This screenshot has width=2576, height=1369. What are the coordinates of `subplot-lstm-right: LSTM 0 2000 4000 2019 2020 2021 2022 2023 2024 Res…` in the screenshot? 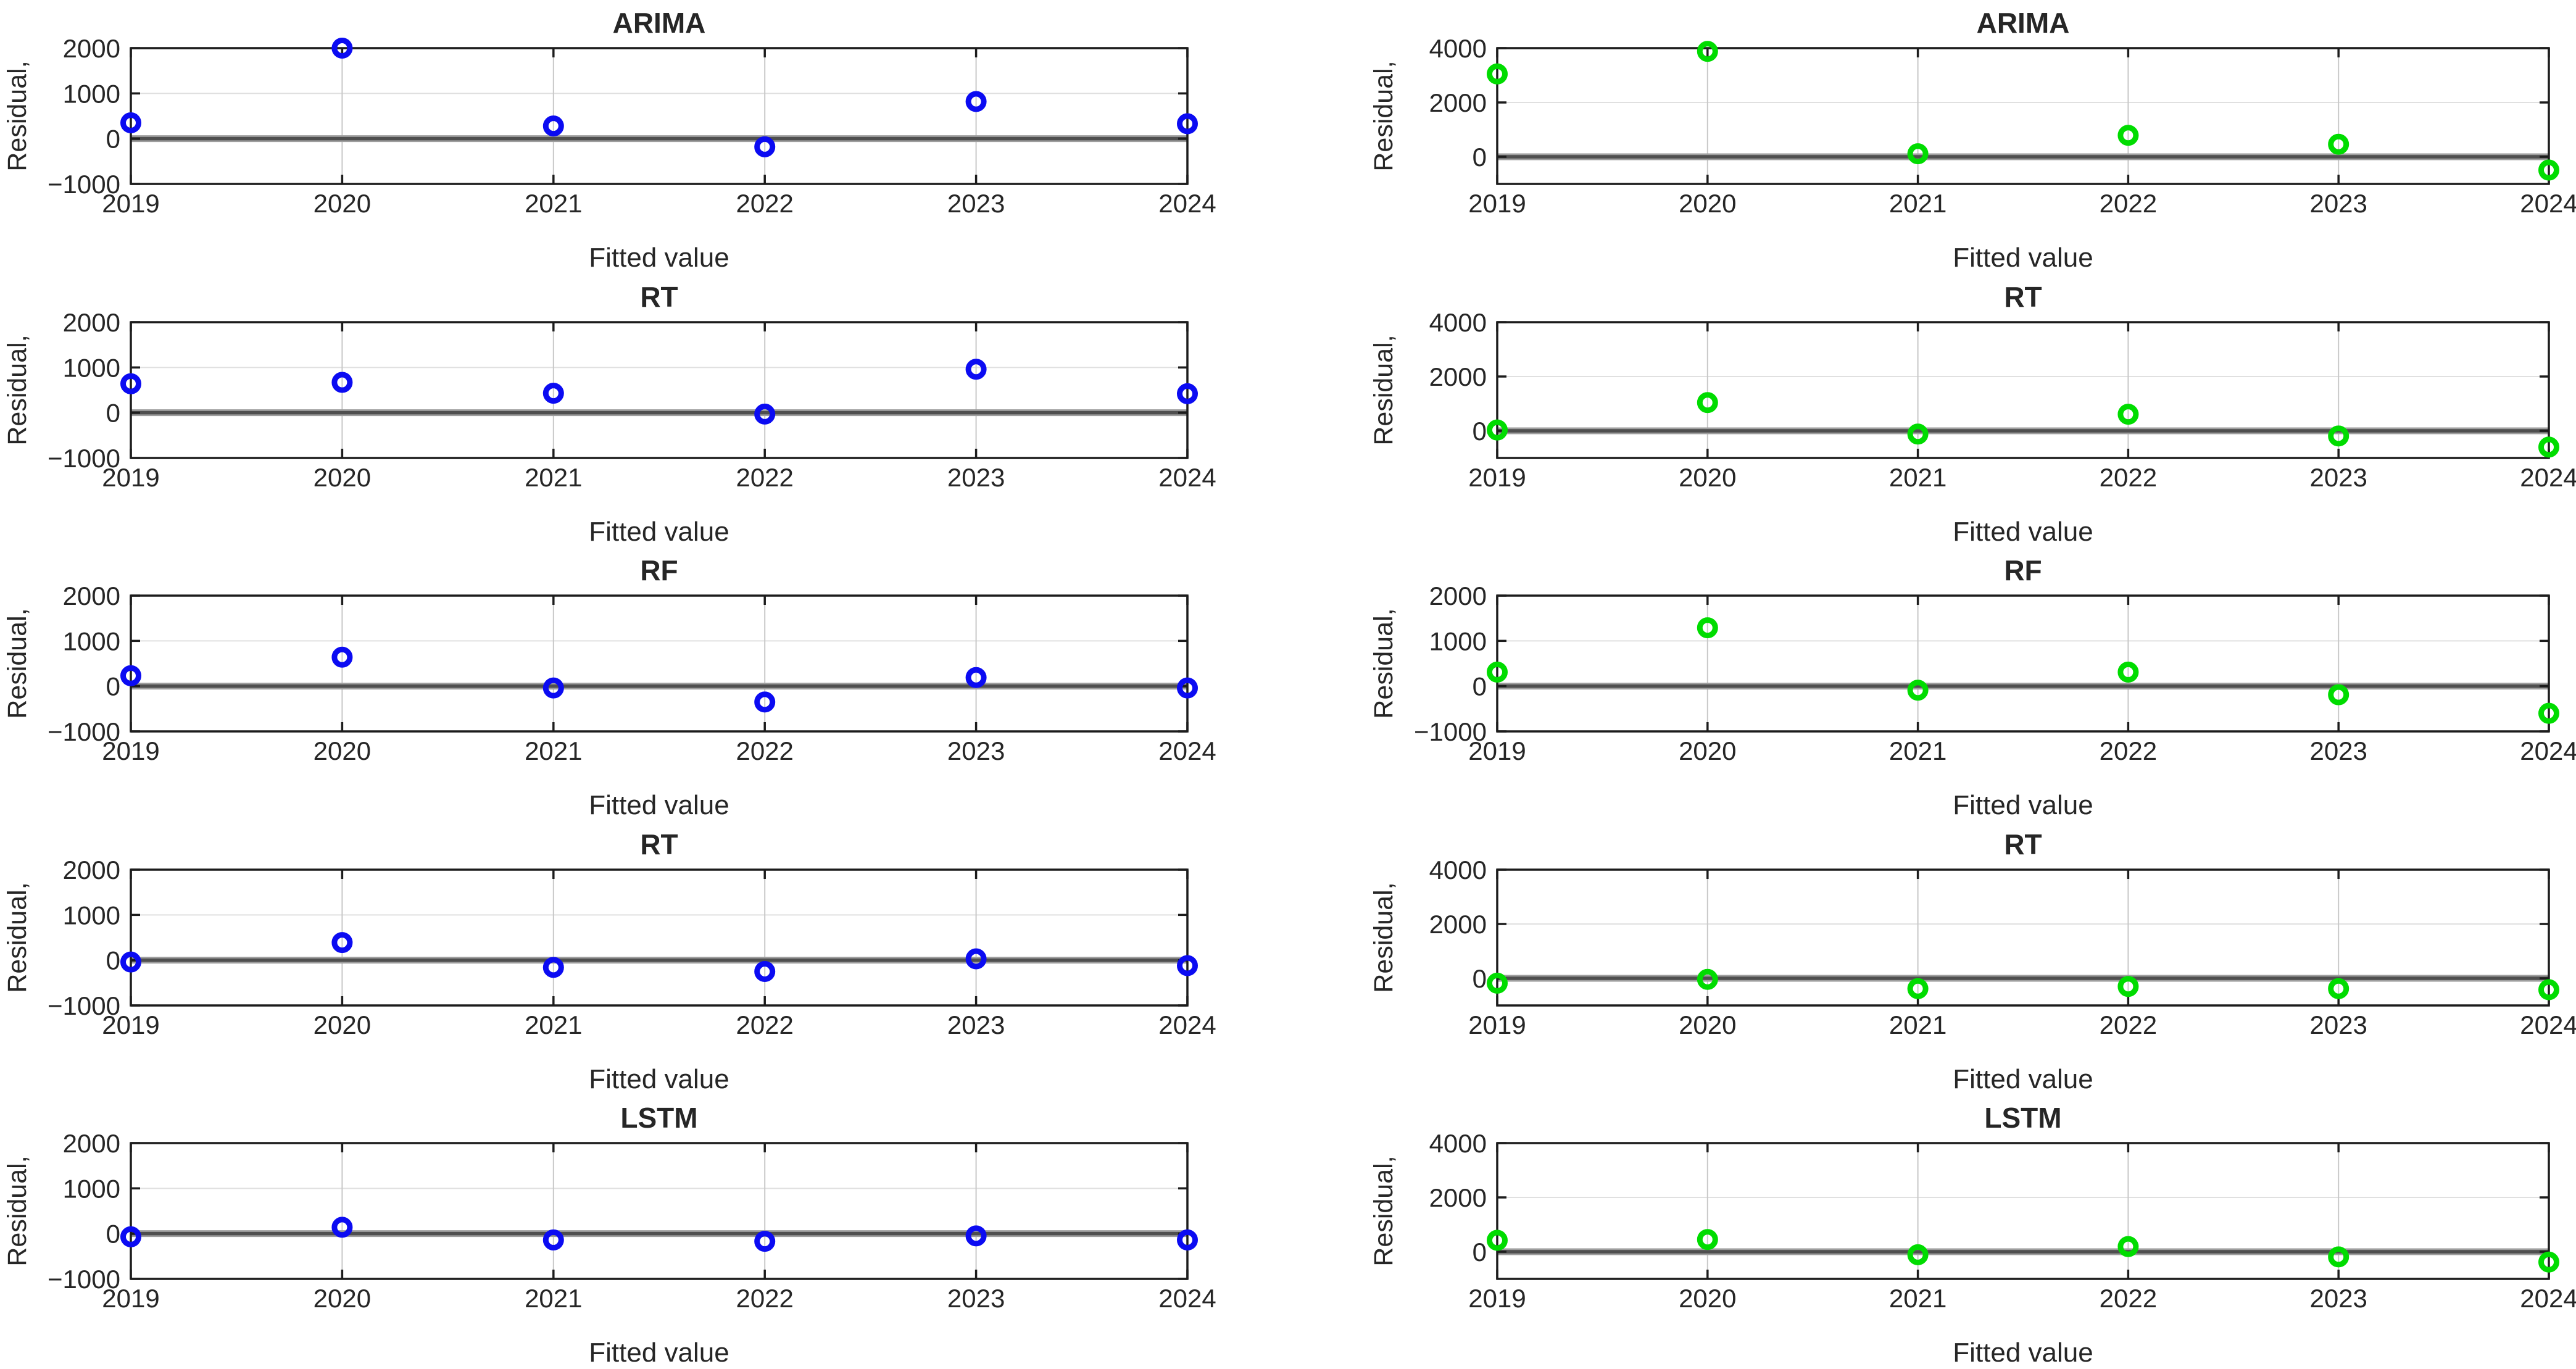 It's located at (1972, 1235).